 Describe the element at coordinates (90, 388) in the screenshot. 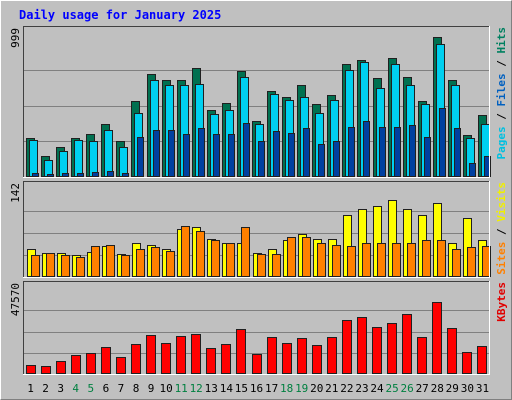

I see `x-tick-label-day-5: 5` at that location.